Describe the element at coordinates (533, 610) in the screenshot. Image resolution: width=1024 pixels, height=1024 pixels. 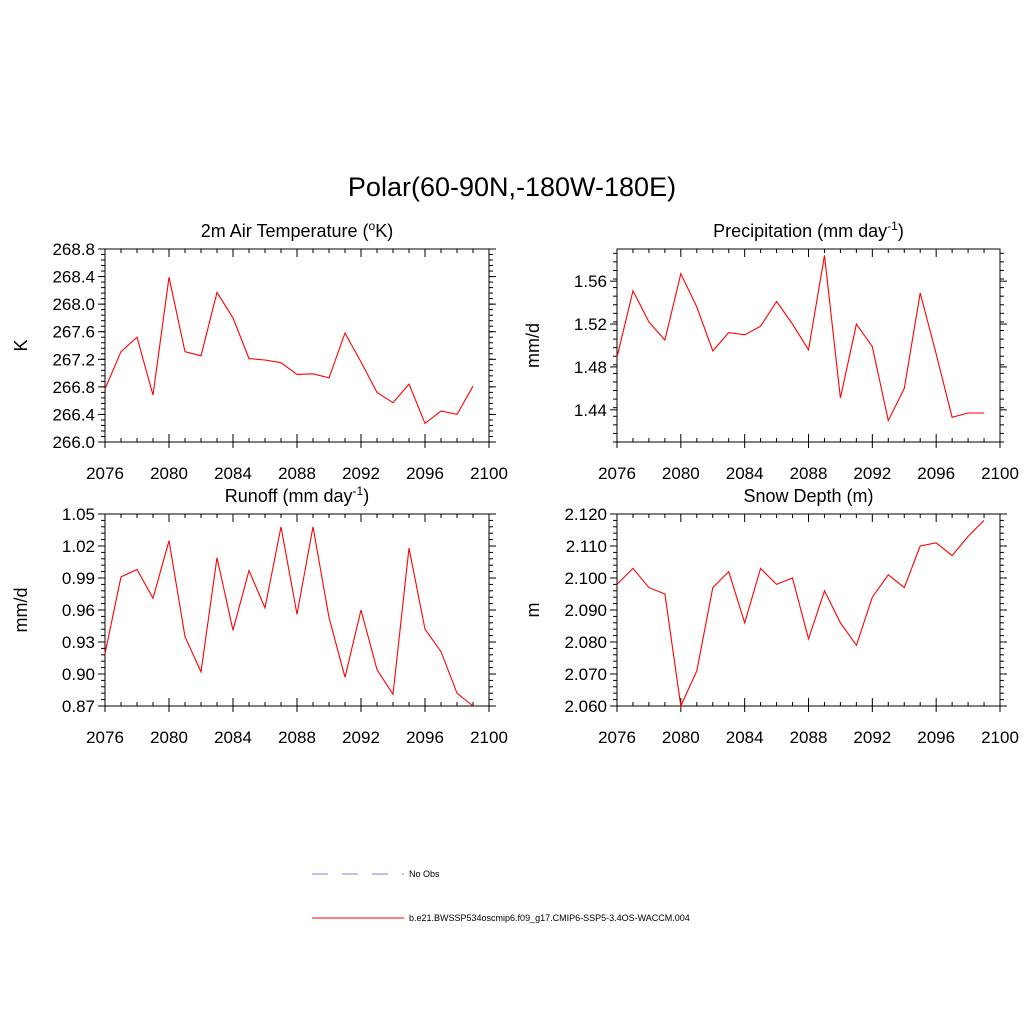
I see `y-axis-label: m` at that location.